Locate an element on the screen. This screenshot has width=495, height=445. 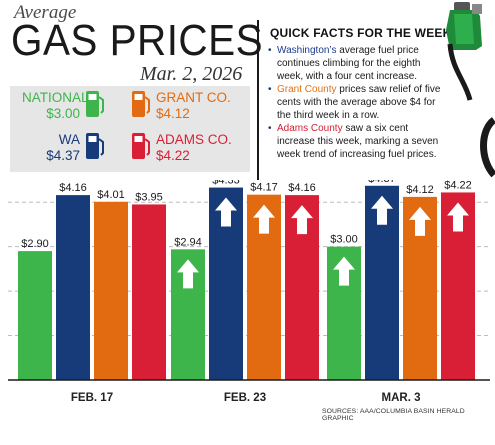
facts-title: QUICK FACTS FOR THE WEEK: is located at coordinates (363, 33).